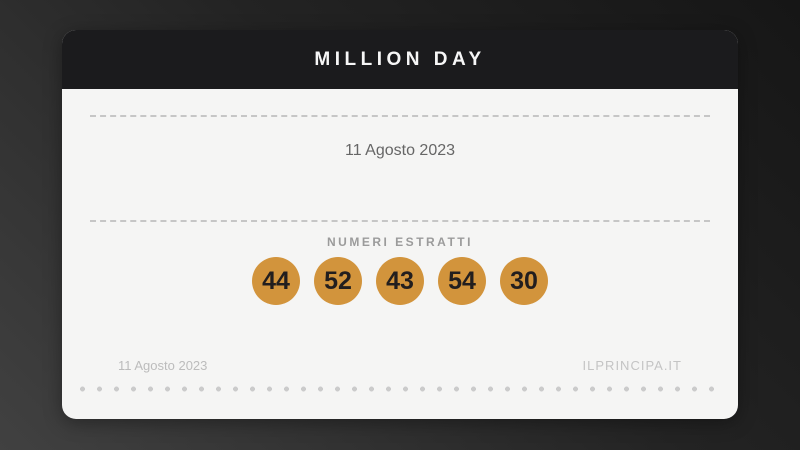 This screenshot has width=800, height=450. I want to click on card-footer: 11 Agosto 2023 ILPRINCIPA.IT, so click(400, 366).